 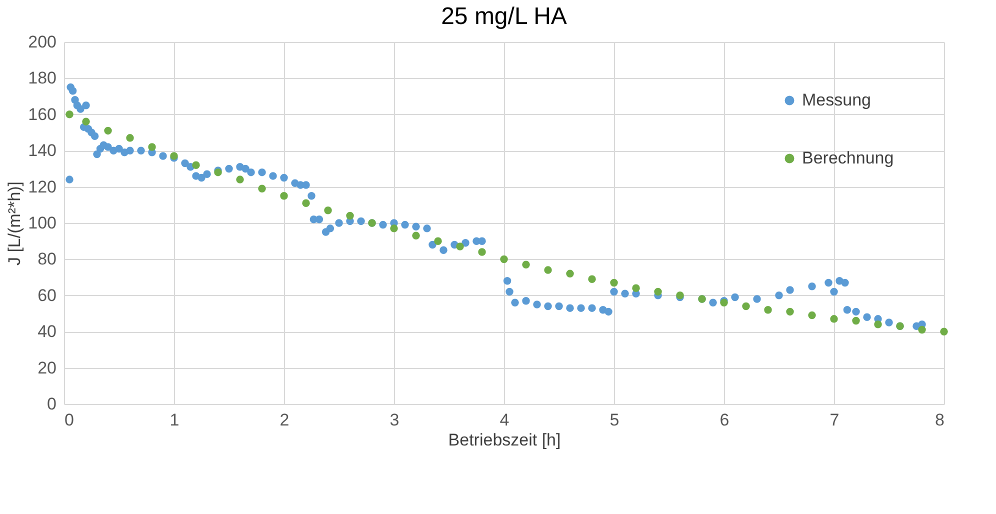 I want to click on x-tick-label: 5, so click(x=615, y=420).